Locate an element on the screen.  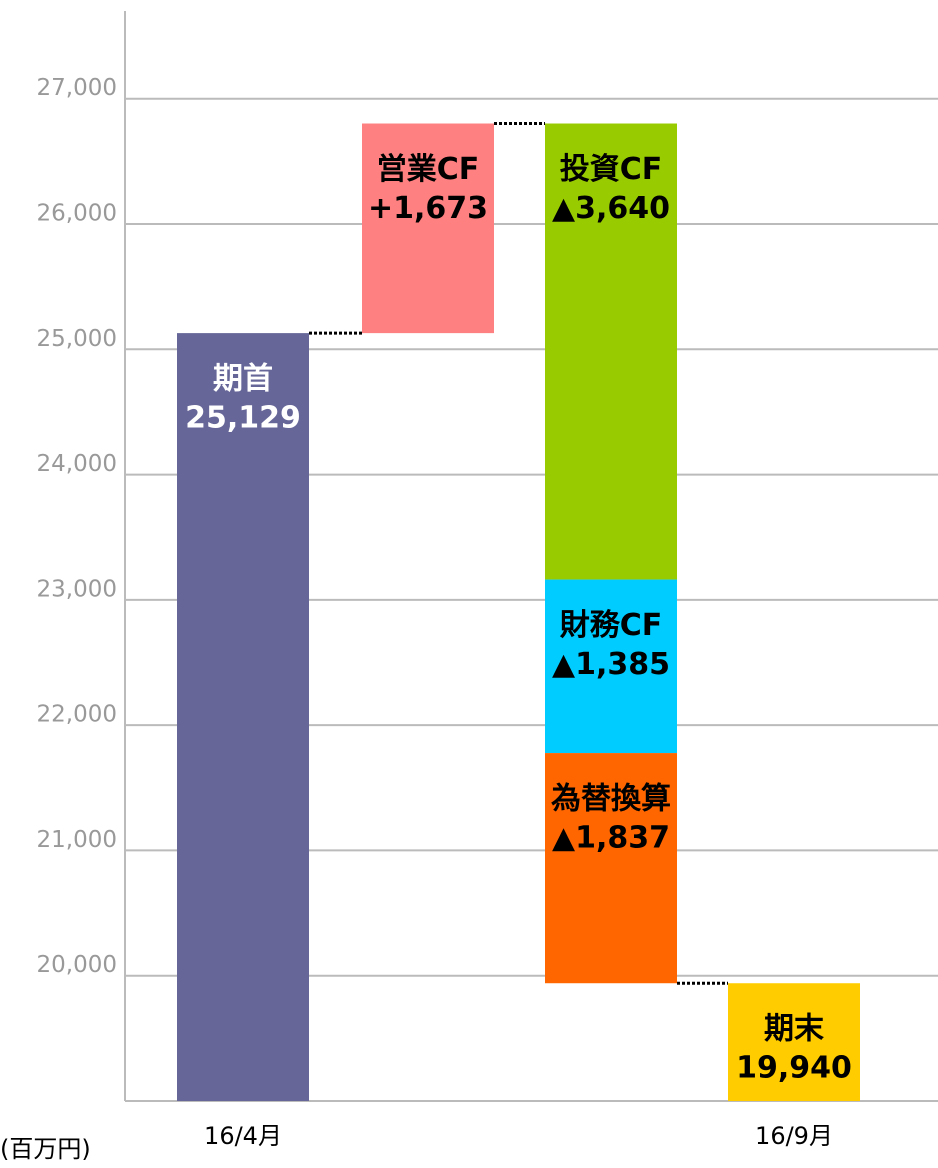
bar-name: 期首 is located at coordinates (243, 379).